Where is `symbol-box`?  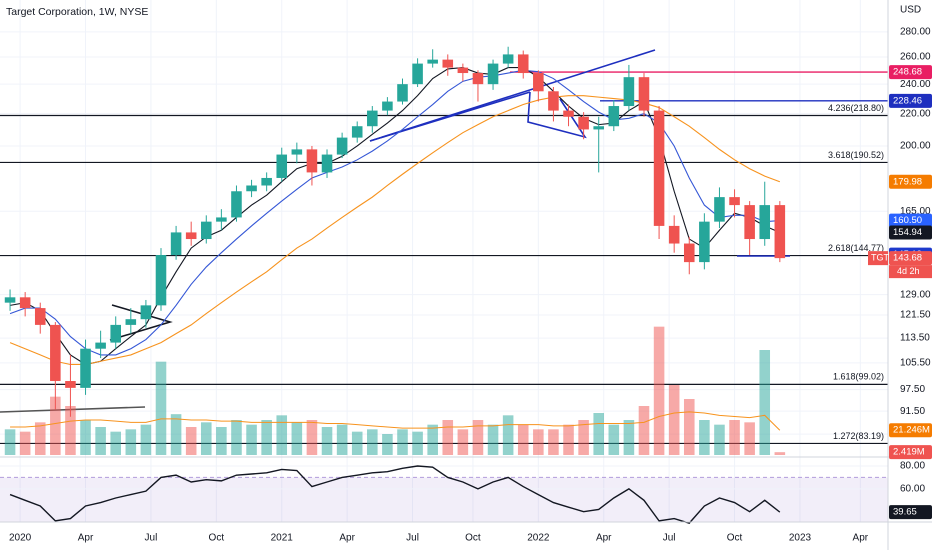
symbol-box is located at coordinates (878, 258).